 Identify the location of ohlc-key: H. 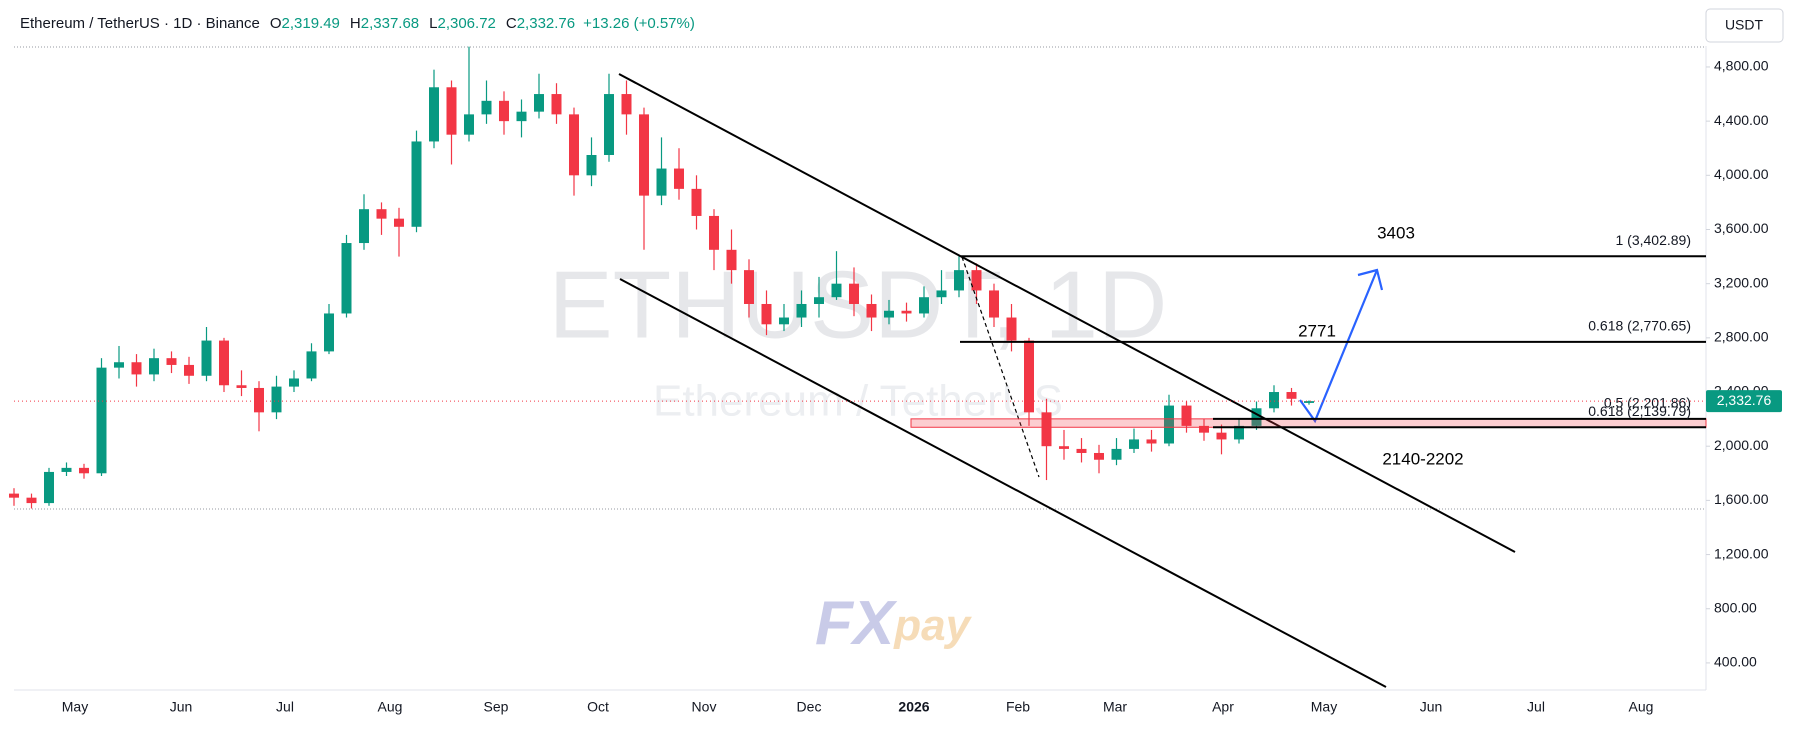
(355, 23).